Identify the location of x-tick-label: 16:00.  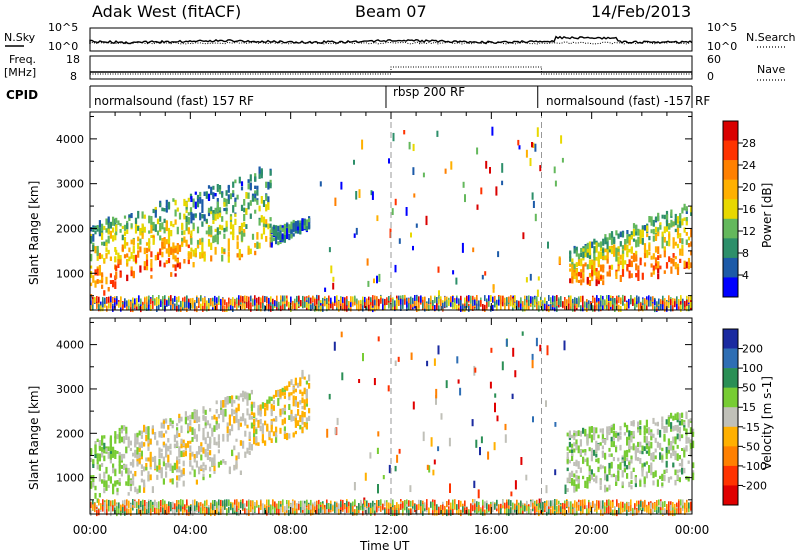
(491, 530).